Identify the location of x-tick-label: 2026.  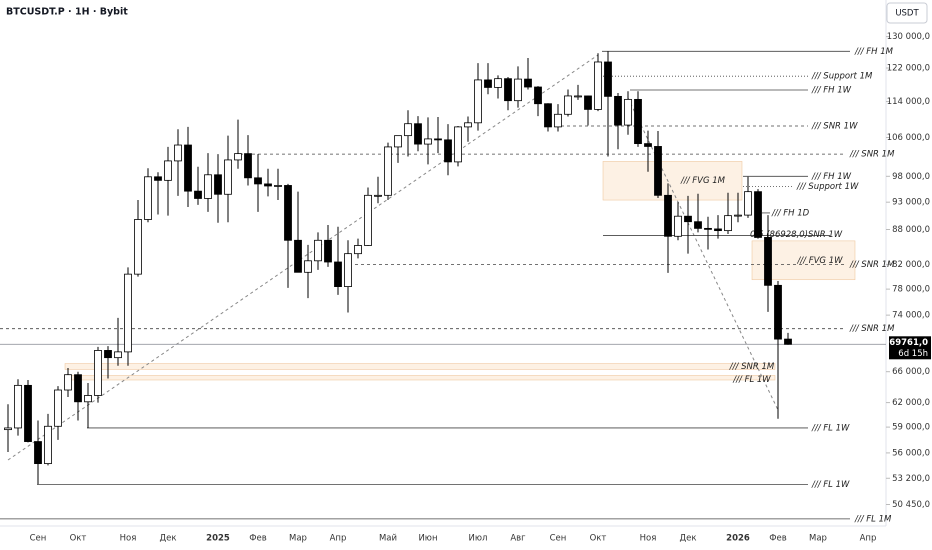
(738, 539).